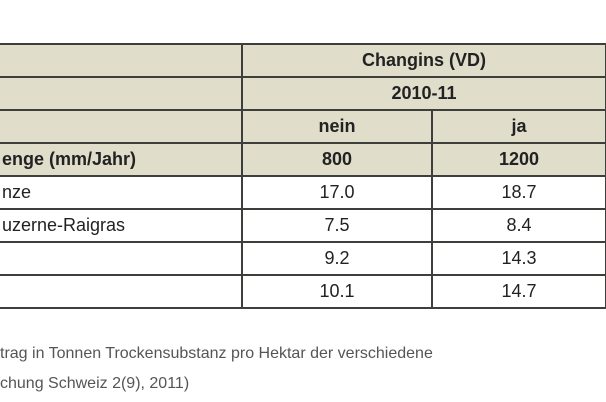 This screenshot has height=402, width=606. What do you see at coordinates (518, 159) in the screenshot?
I see `precip-value: 1200` at bounding box center [518, 159].